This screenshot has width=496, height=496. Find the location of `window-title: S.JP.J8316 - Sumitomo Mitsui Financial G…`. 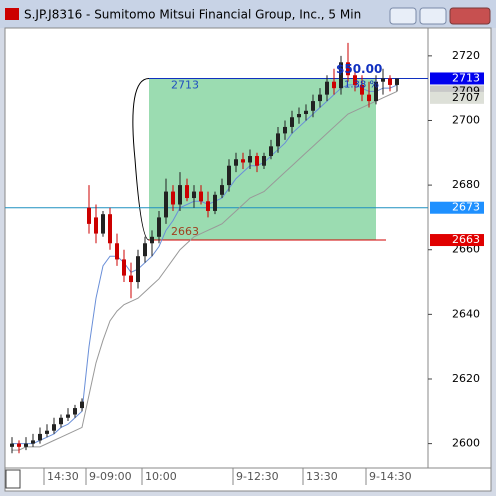

window-title: S.JP.J8316 - Sumitomo Mitsui Financial G… is located at coordinates (192, 15).